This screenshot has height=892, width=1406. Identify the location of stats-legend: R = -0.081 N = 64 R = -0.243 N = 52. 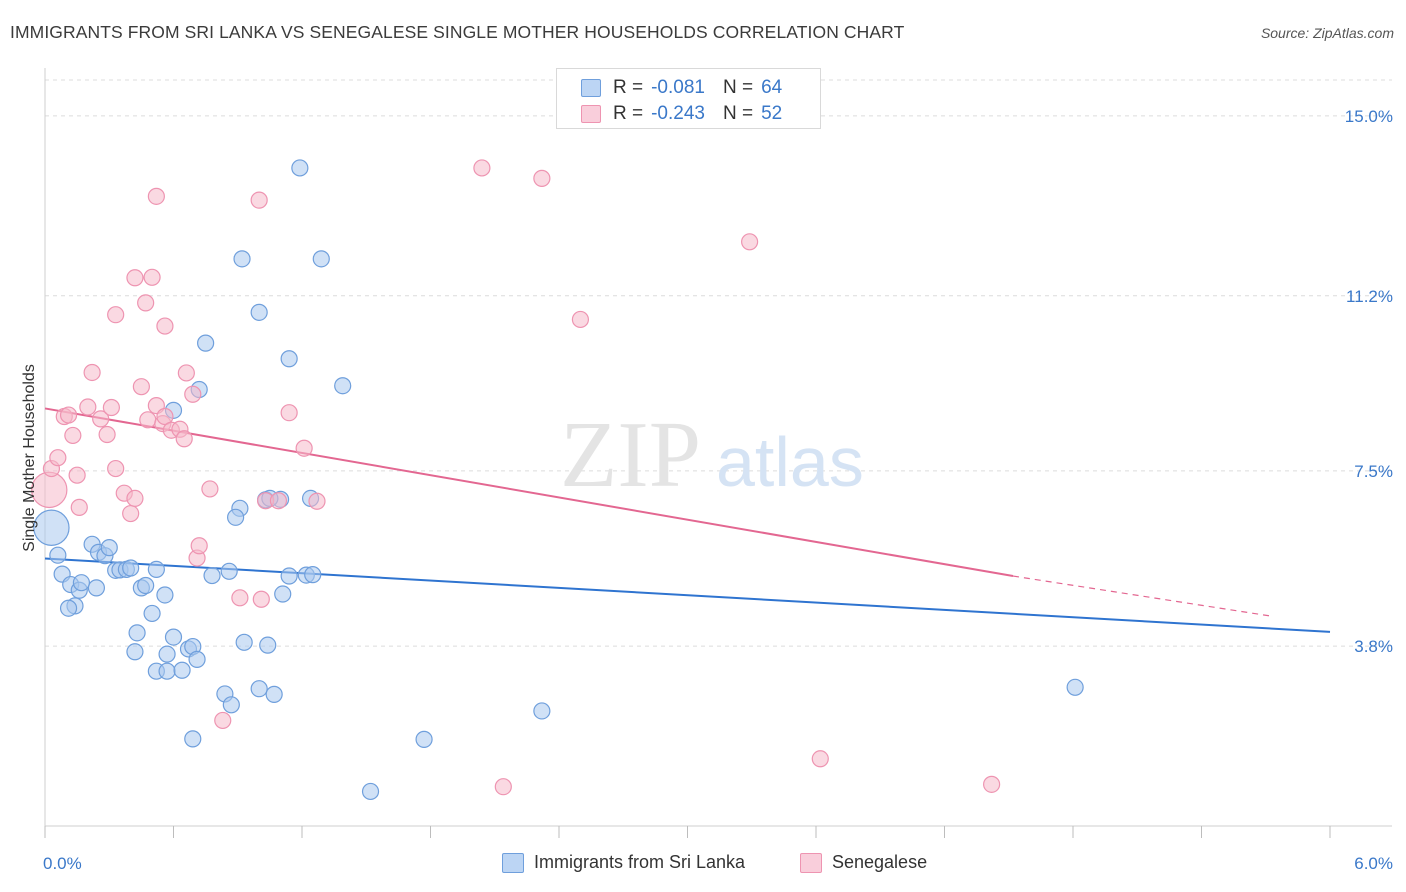
(688, 98).